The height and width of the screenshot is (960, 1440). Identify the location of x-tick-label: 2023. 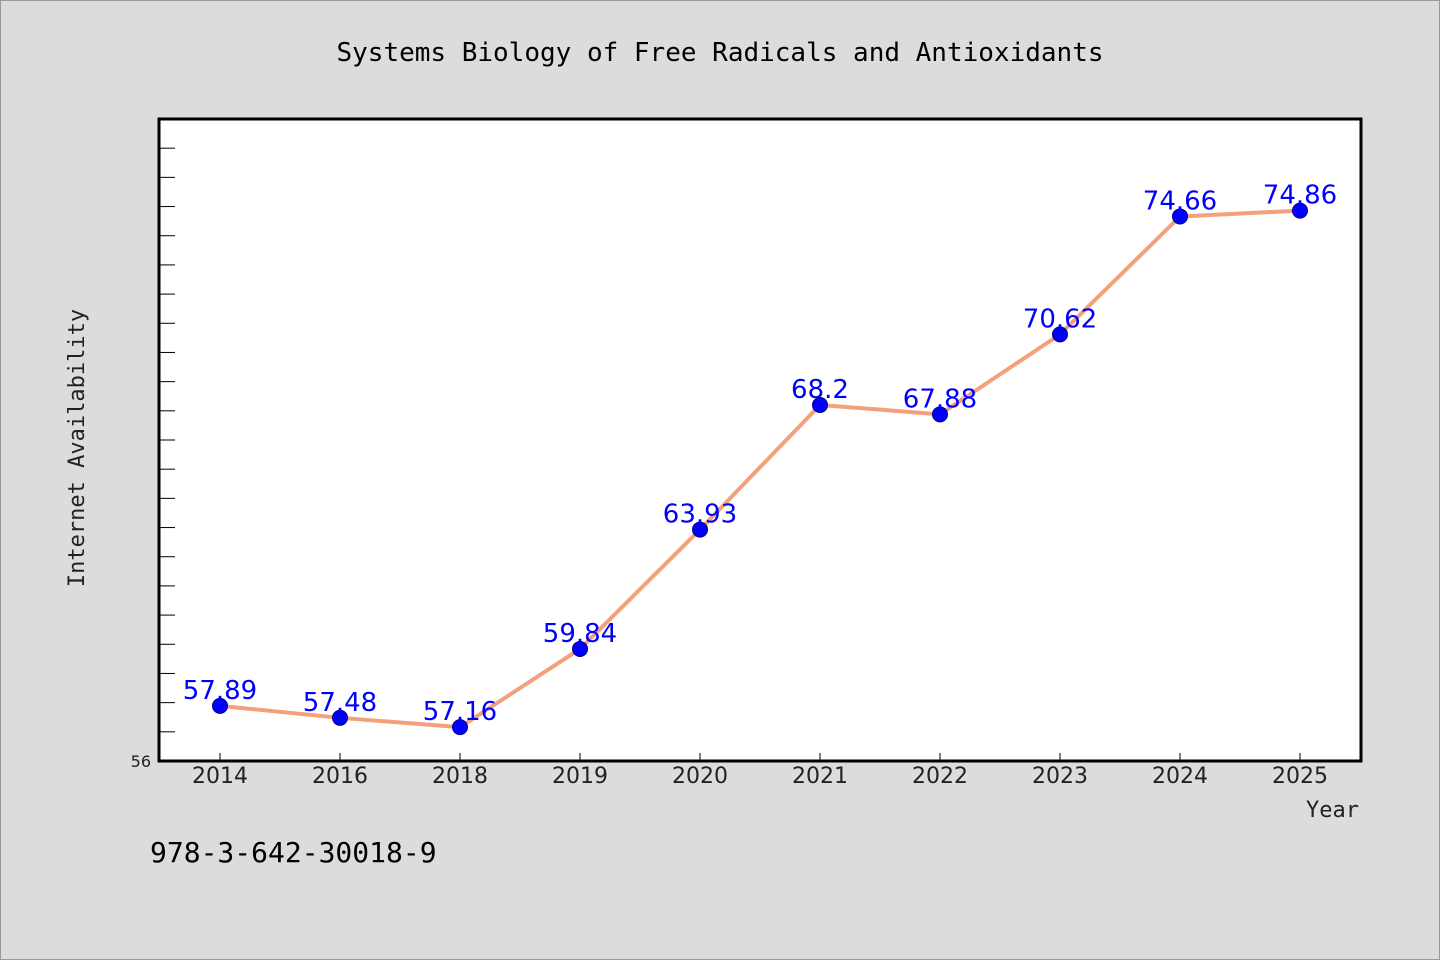
(1060, 776).